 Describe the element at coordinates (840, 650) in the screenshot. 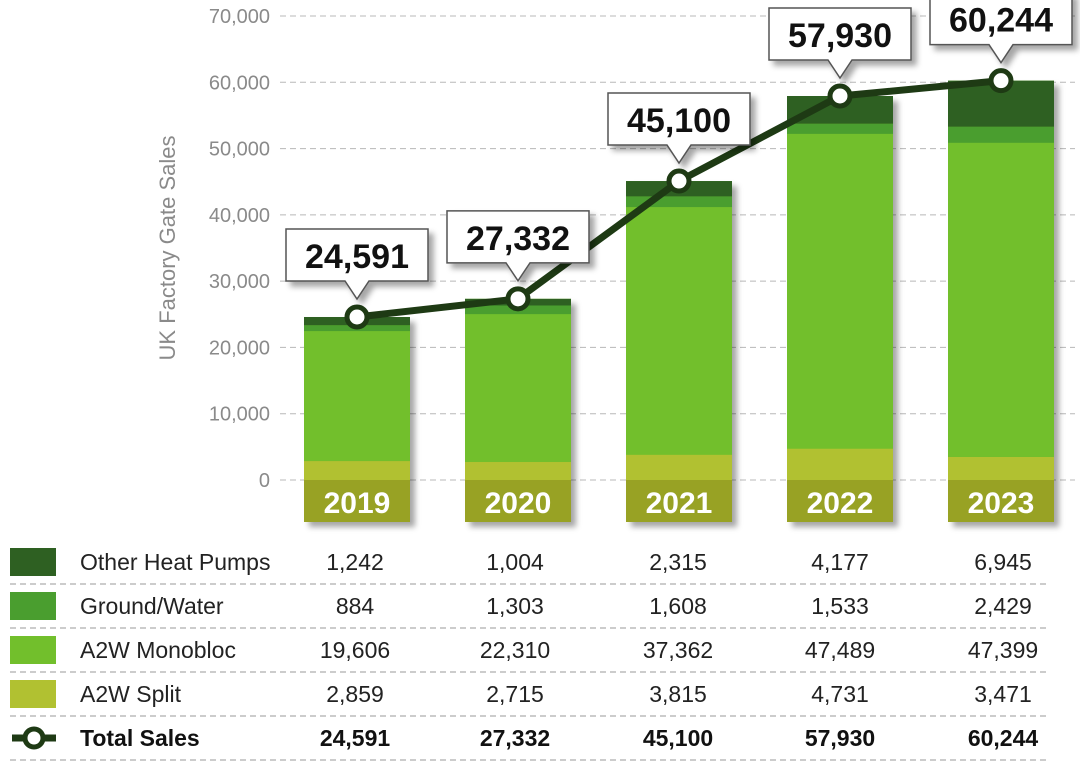

I see `table-cell: 47,489` at that location.